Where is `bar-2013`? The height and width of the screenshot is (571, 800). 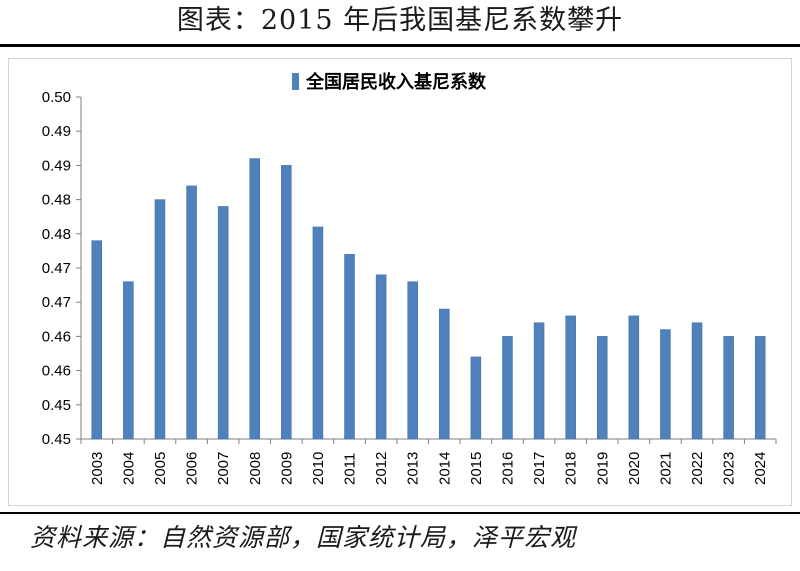 bar-2013 is located at coordinates (412, 360).